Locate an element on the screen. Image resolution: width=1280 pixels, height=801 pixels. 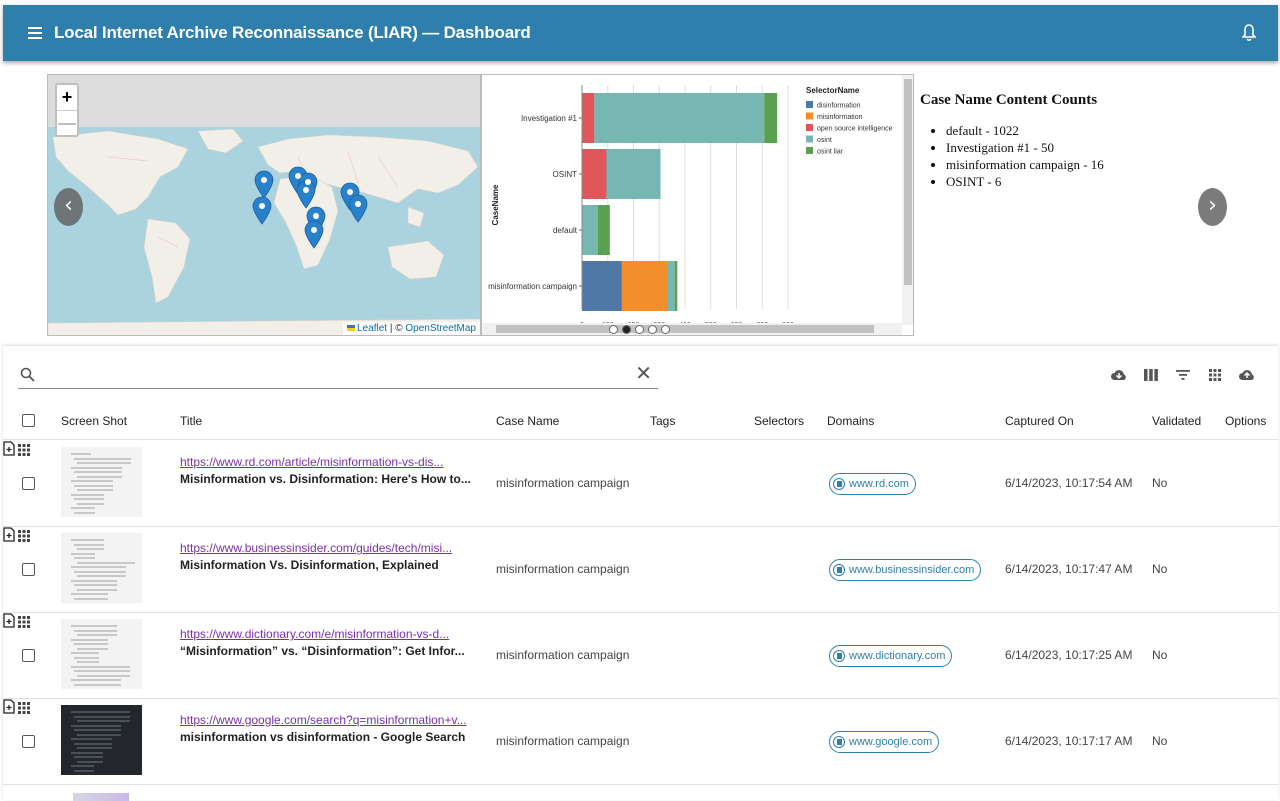
header-tags: Tags is located at coordinates (663, 421).